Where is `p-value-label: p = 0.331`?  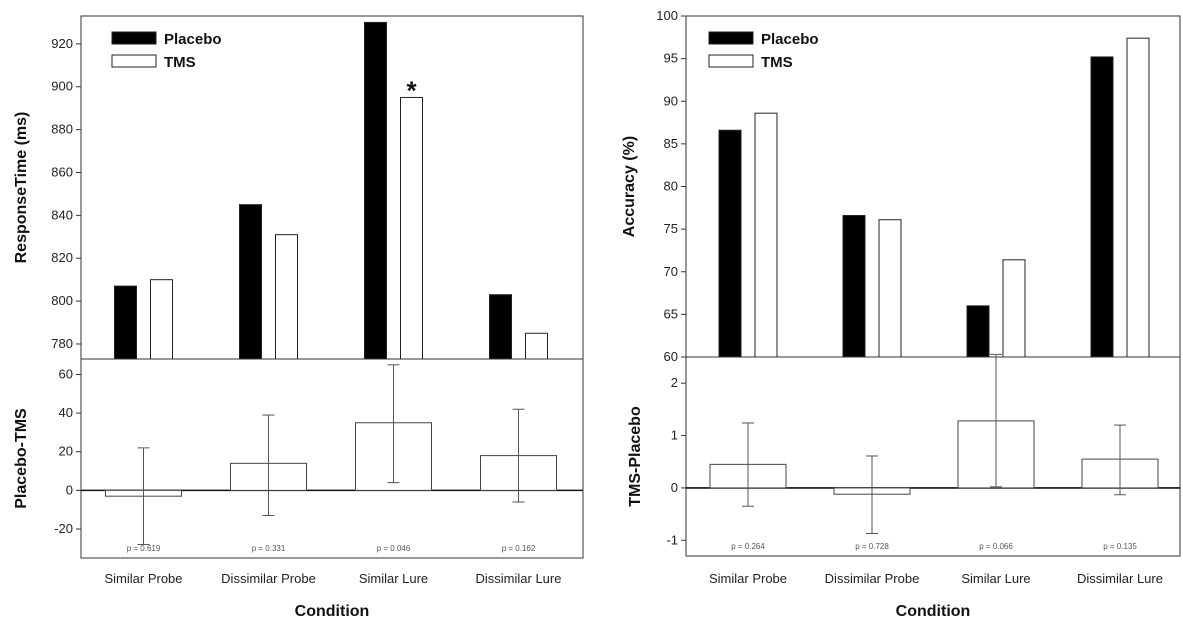
p-value-label: p = 0.331 is located at coordinates (269, 548).